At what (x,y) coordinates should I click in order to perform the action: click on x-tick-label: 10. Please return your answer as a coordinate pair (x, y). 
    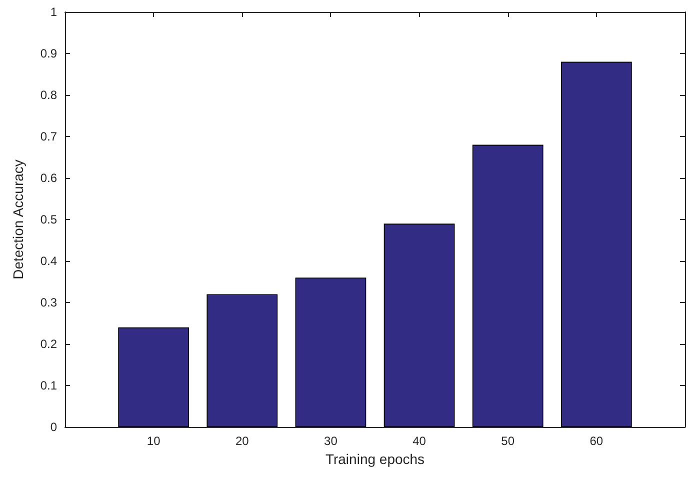
    Looking at the image, I should click on (153, 441).